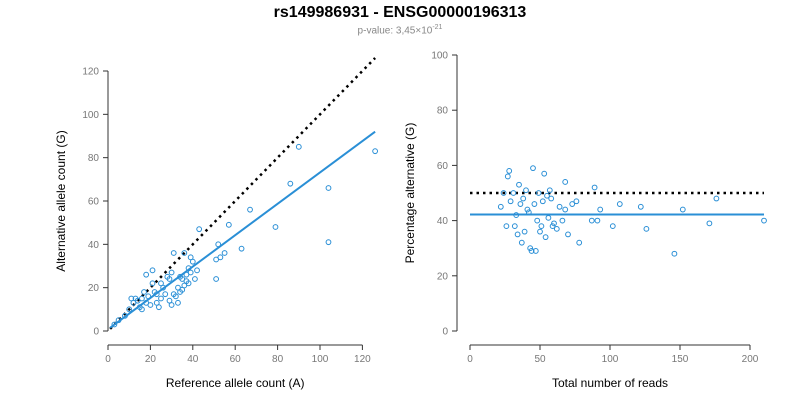  Describe the element at coordinates (235, 383) in the screenshot. I see `left-x-axis-label: Reference allele count (A)` at that location.